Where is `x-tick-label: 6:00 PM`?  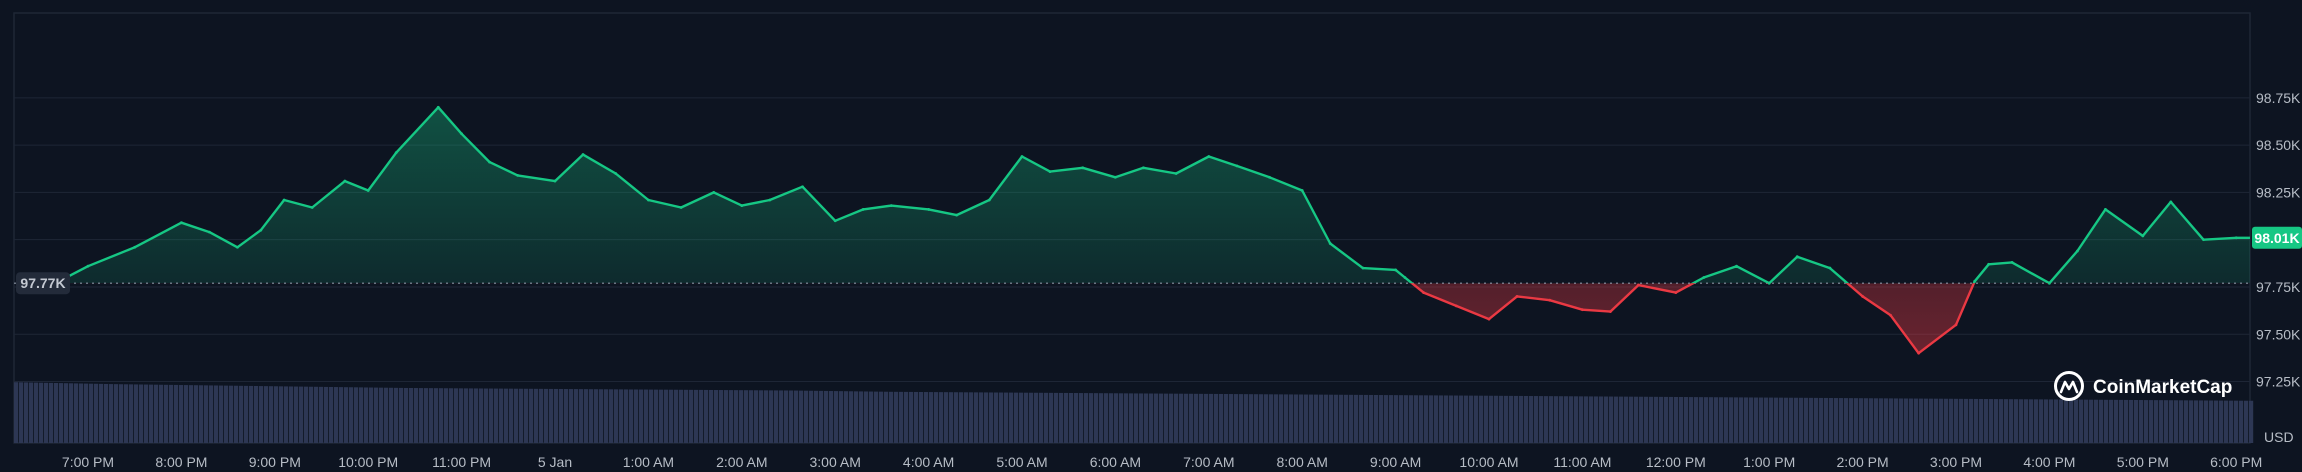 x-tick-label: 6:00 PM is located at coordinates (2236, 462).